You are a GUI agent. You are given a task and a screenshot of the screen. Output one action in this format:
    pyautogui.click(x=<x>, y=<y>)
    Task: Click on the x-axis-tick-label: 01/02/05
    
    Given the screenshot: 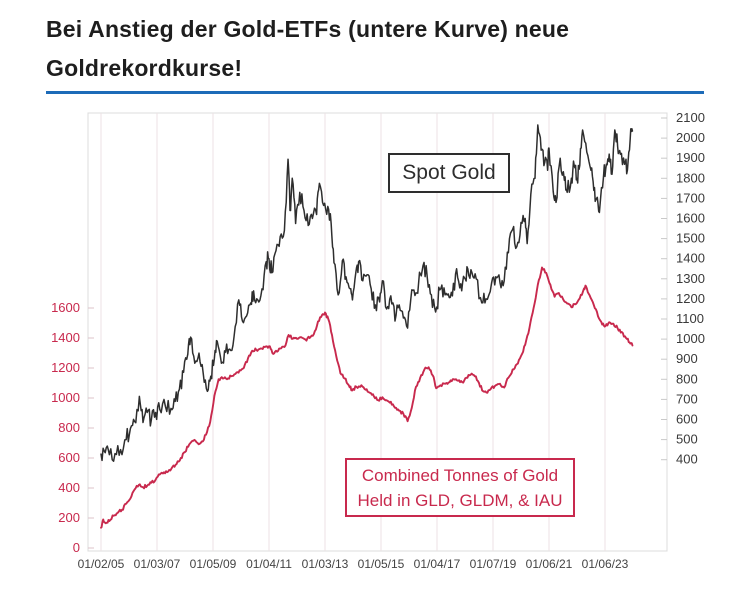 What is the action you would take?
    pyautogui.click(x=101, y=564)
    